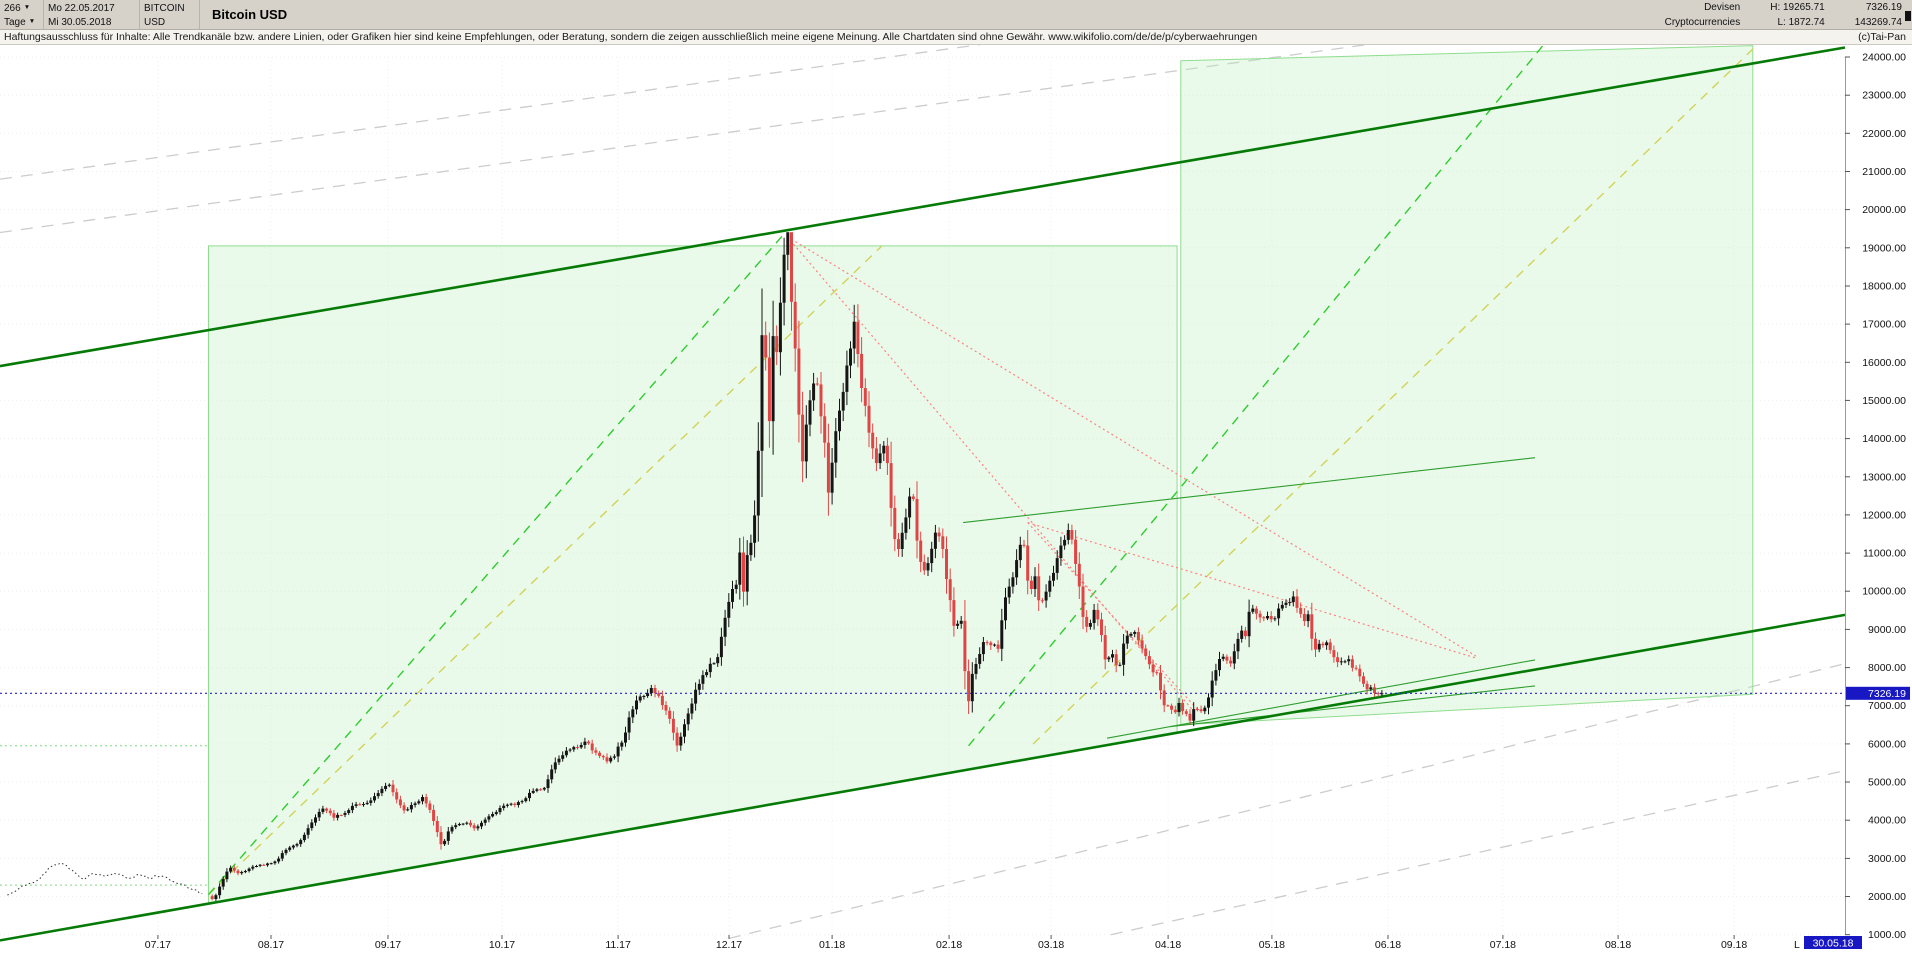 This screenshot has height=957, width=1912. I want to click on price-axis-label: 21000.00, so click(1884, 172).